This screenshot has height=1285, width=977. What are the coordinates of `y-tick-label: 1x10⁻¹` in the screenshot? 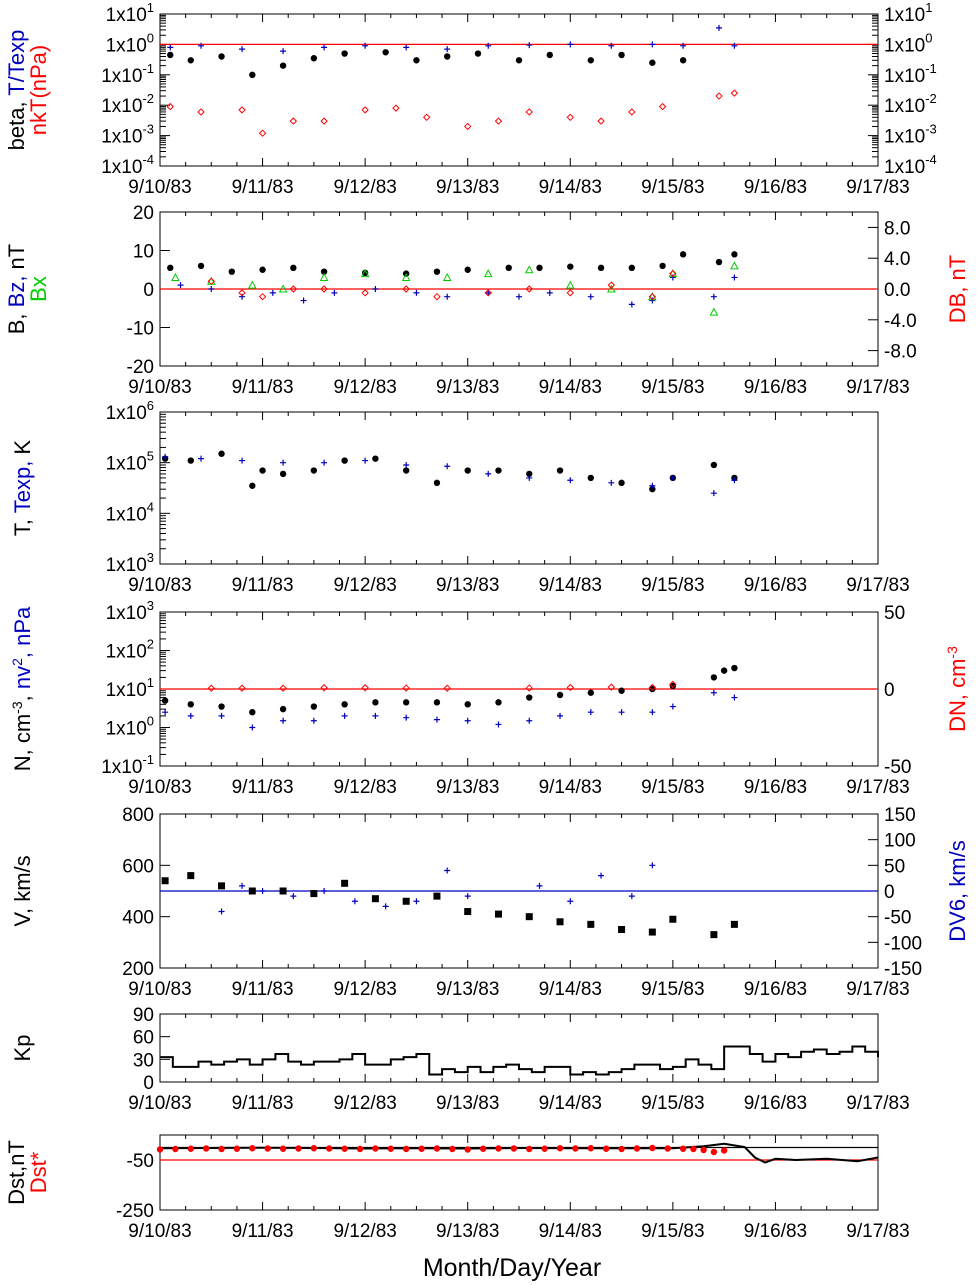 It's located at (910, 74).